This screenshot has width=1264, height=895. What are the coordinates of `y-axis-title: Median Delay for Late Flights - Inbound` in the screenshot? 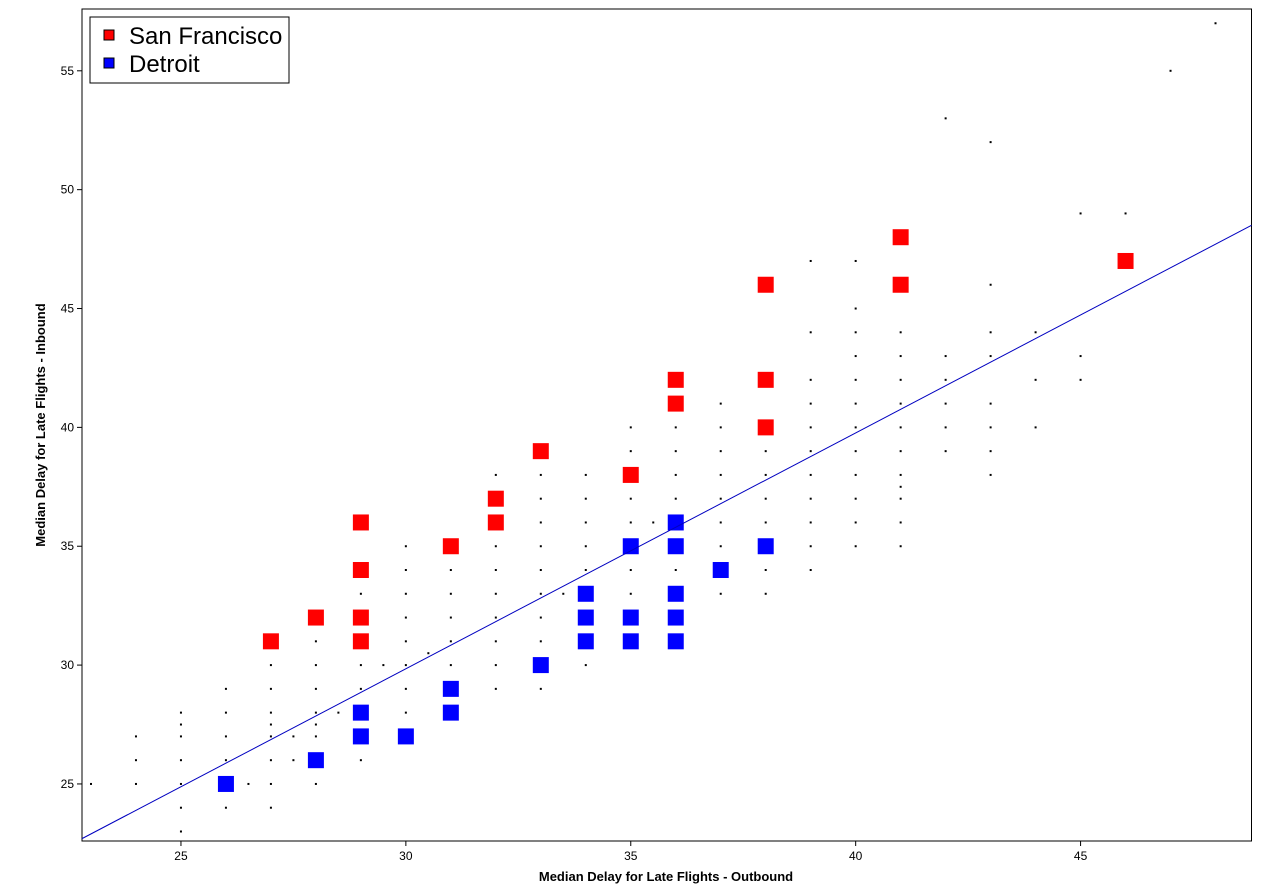 It's located at (40, 424).